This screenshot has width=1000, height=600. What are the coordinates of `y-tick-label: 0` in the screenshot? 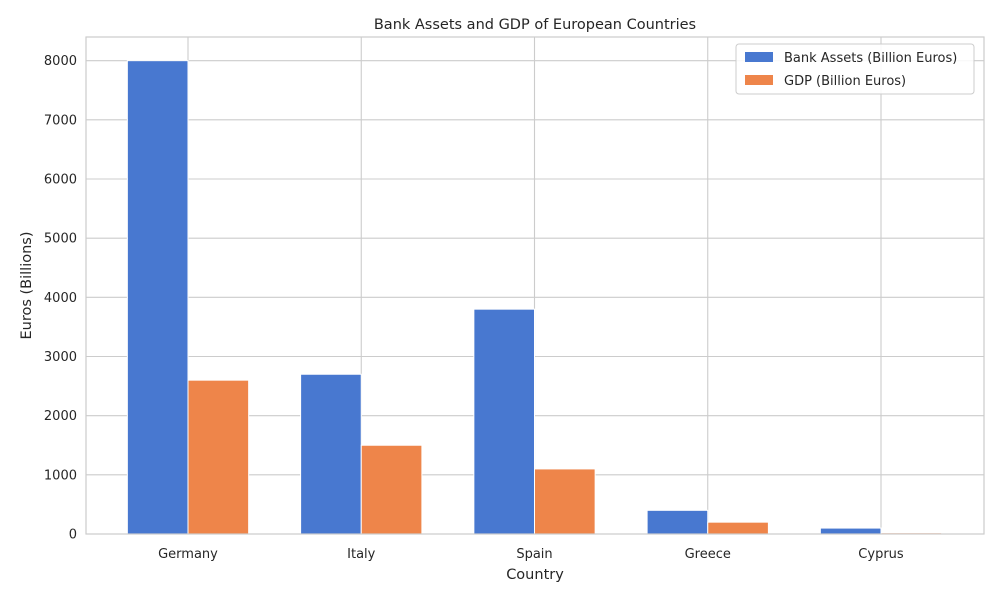 It's located at (73, 535).